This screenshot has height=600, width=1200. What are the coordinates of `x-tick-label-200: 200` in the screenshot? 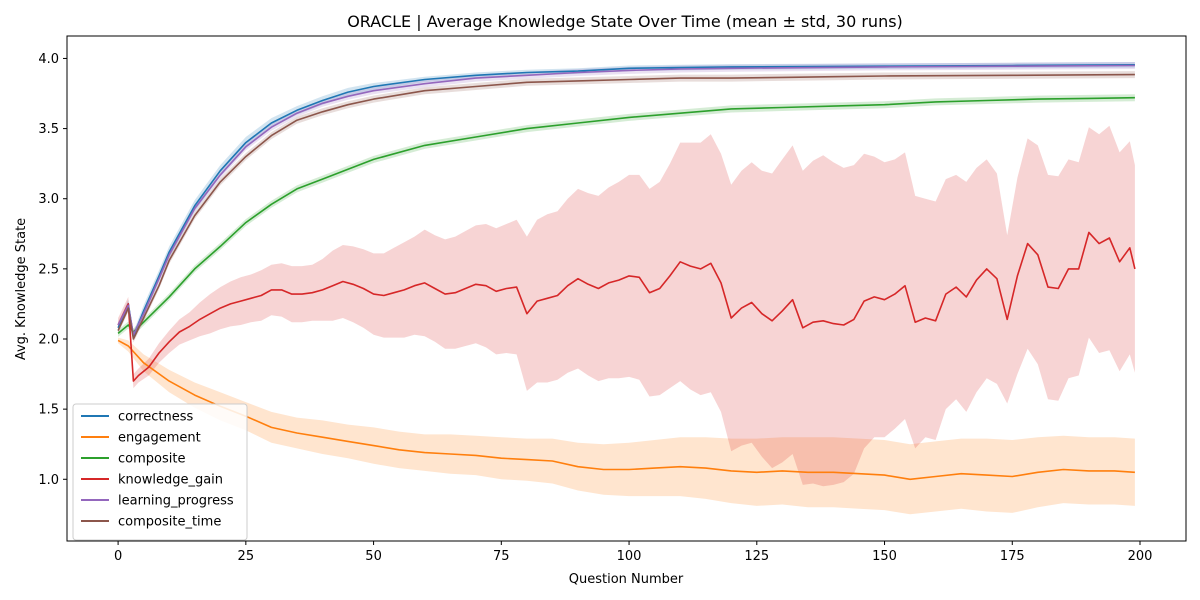 It's located at (1140, 556).